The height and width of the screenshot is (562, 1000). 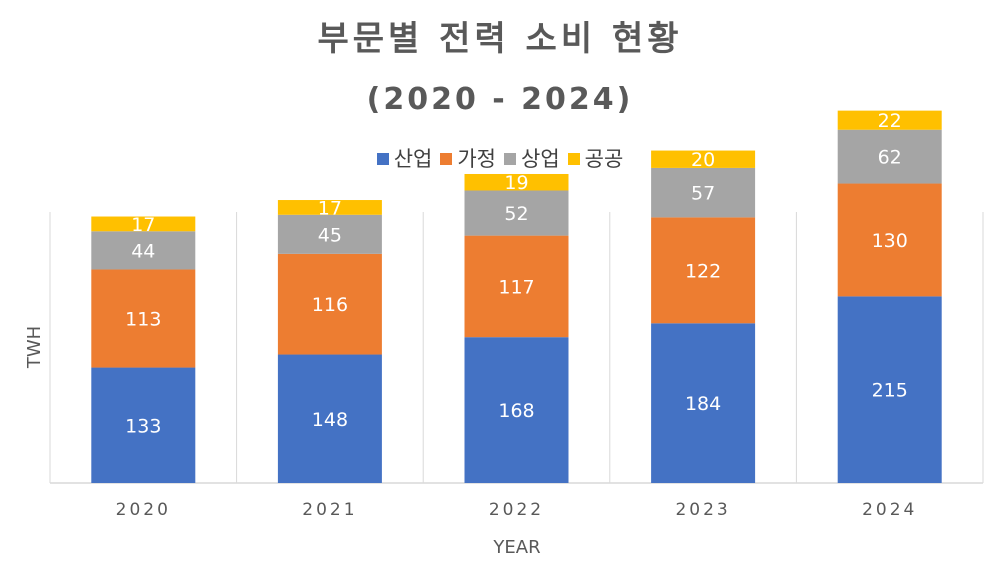 I want to click on x-tick-label: 2020, so click(x=143, y=510).